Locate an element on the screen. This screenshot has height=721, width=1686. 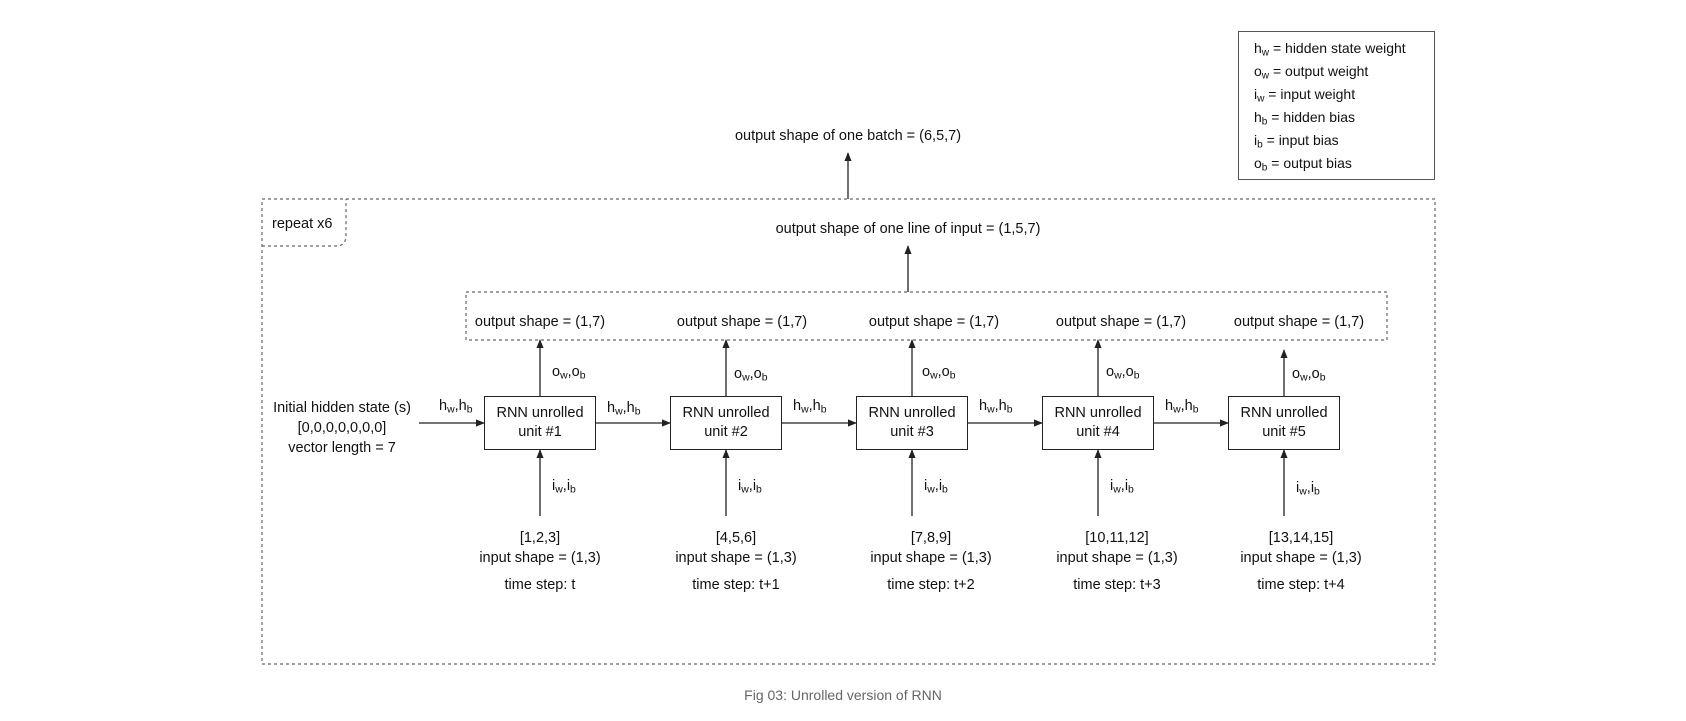
unit-5-output-label: output shape = (1,7) is located at coordinates (1299, 322).